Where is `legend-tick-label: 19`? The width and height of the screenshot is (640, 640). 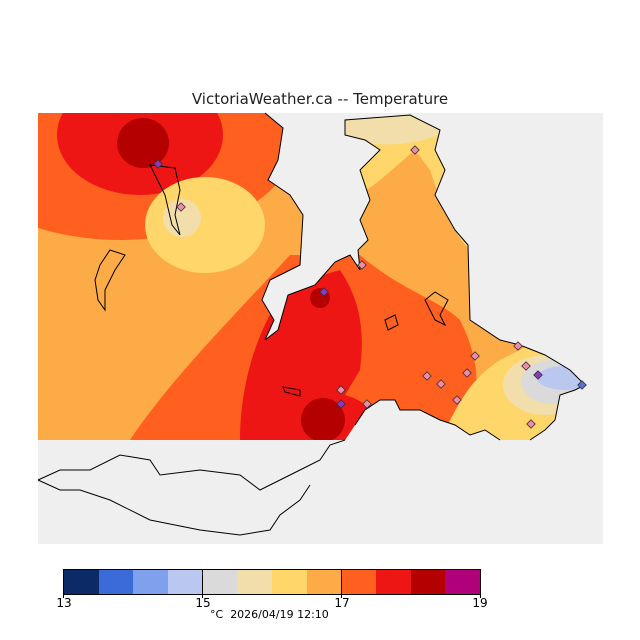 legend-tick-label: 19 is located at coordinates (480, 603).